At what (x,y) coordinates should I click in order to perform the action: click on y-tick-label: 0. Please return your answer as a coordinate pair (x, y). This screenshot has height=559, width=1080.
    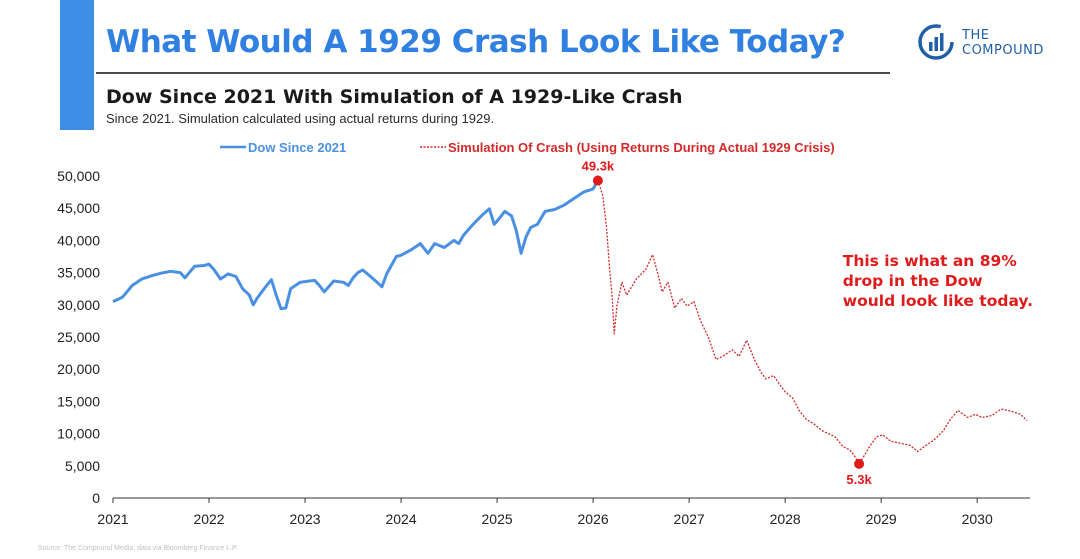
    Looking at the image, I should click on (96, 498).